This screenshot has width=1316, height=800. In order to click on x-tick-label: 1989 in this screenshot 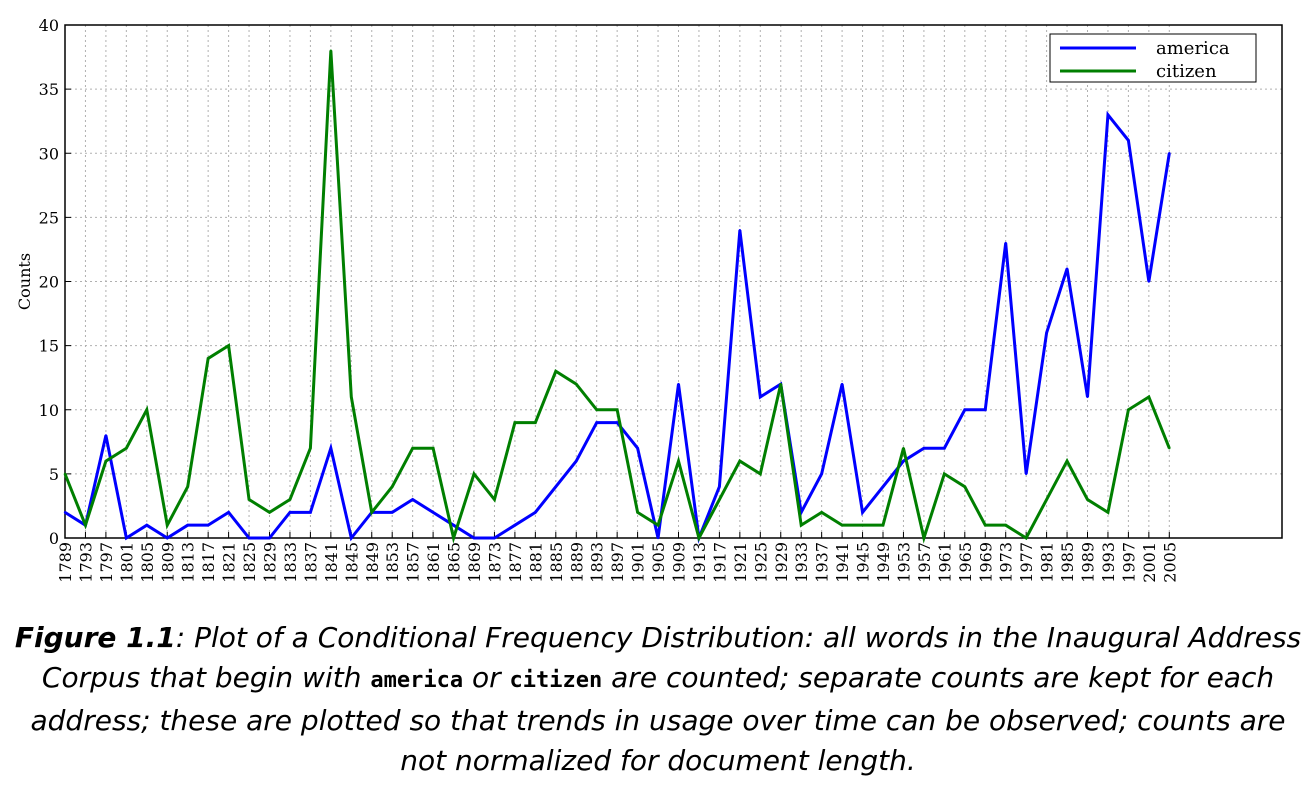, I will do `click(1088, 562)`.